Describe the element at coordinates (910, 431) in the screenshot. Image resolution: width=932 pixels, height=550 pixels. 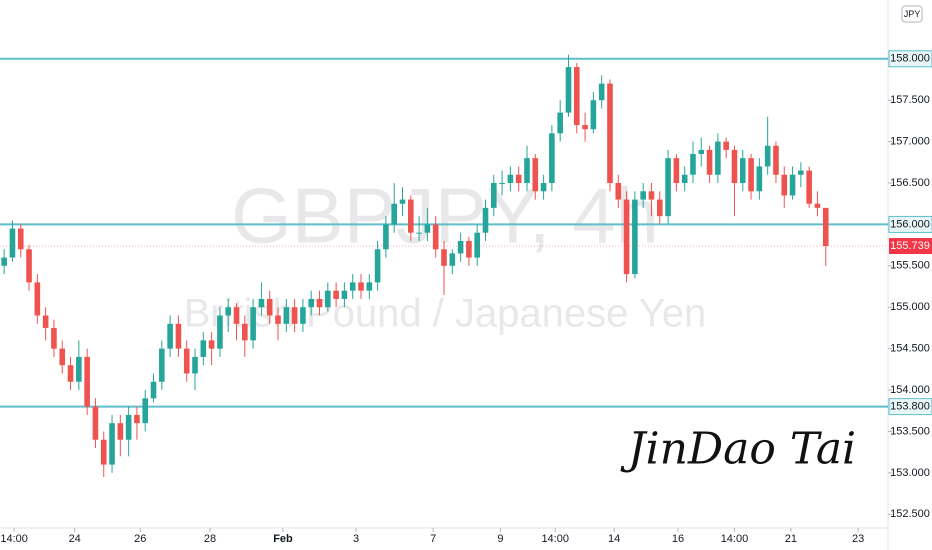
I see `y-tick-label: 153.500` at that location.